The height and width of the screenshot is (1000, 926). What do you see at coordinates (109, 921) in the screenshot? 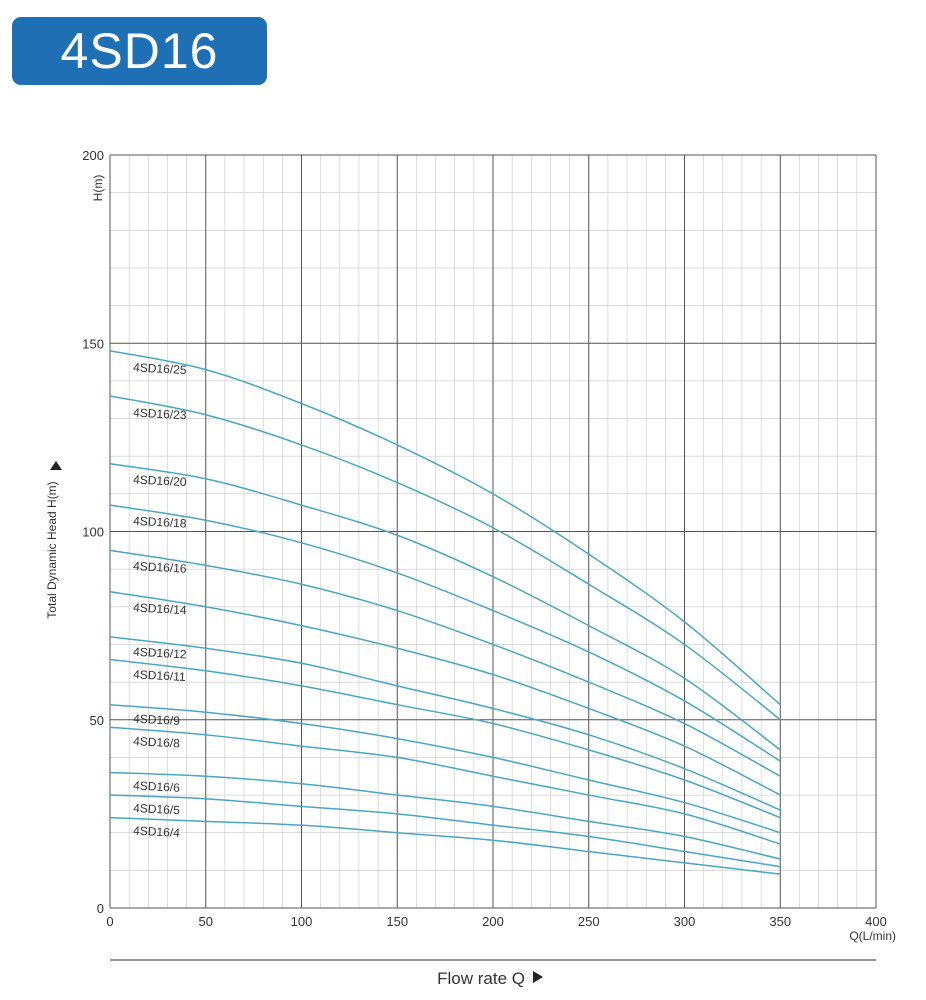
I see `x-tick-label: 0` at bounding box center [109, 921].